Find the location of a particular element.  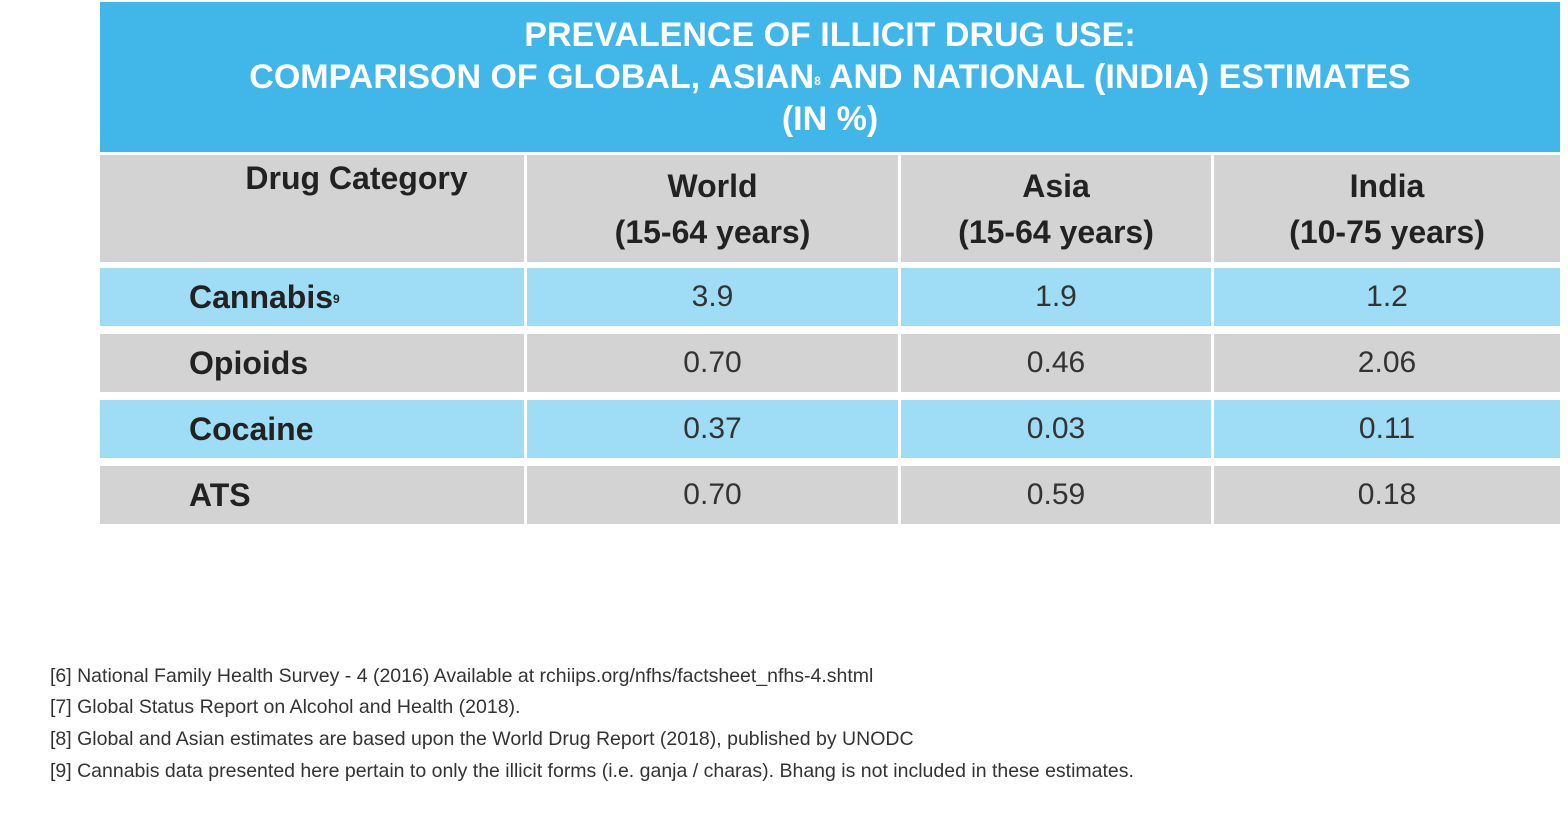

header-world: World (15-64 years) is located at coordinates (714, 208).